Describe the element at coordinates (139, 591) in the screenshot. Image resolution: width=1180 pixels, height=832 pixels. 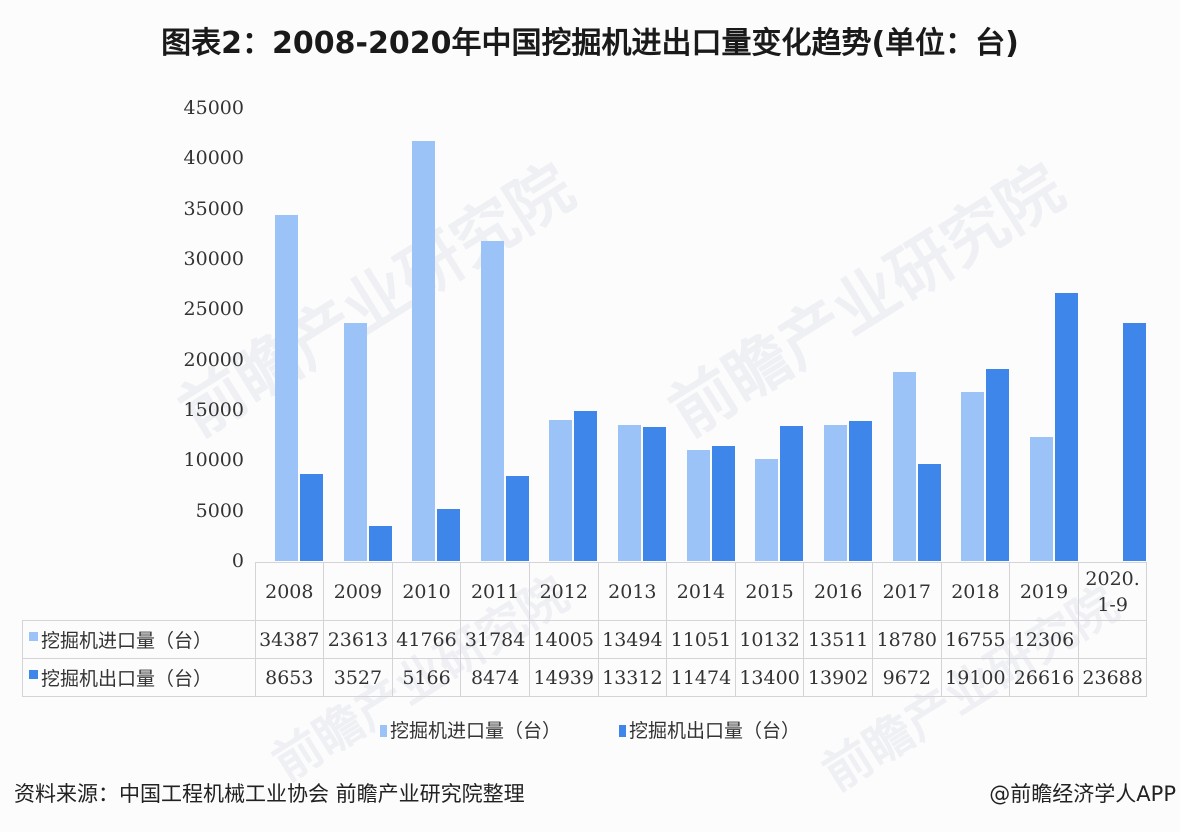
I see `table-corner` at that location.